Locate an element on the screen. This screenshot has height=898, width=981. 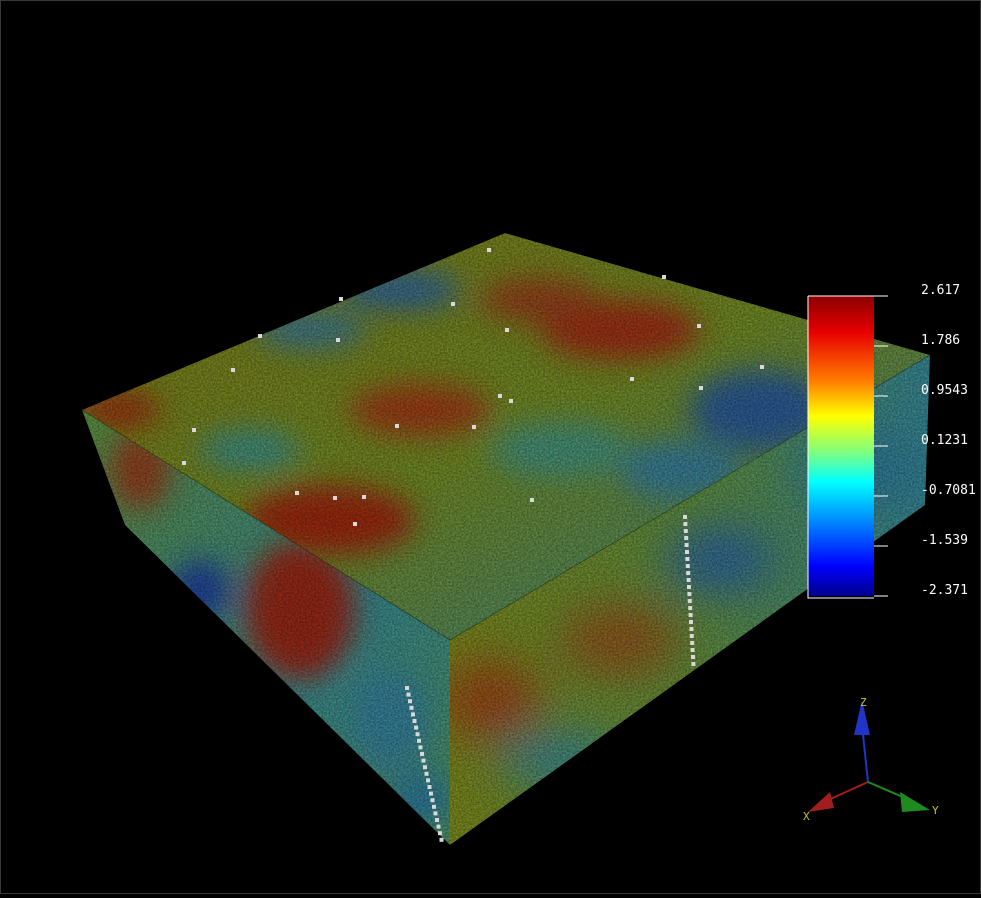
z-axis-arrow is located at coordinates (862, 717).